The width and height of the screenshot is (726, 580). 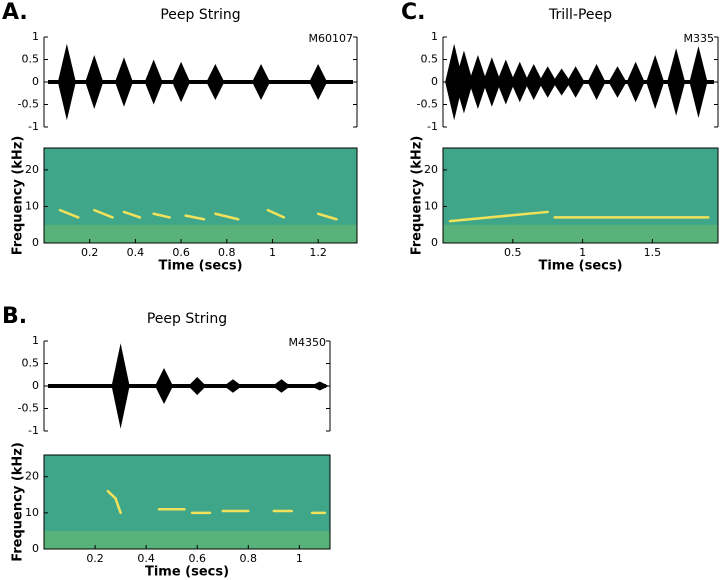 I want to click on panel-label: B., so click(x=14, y=316).